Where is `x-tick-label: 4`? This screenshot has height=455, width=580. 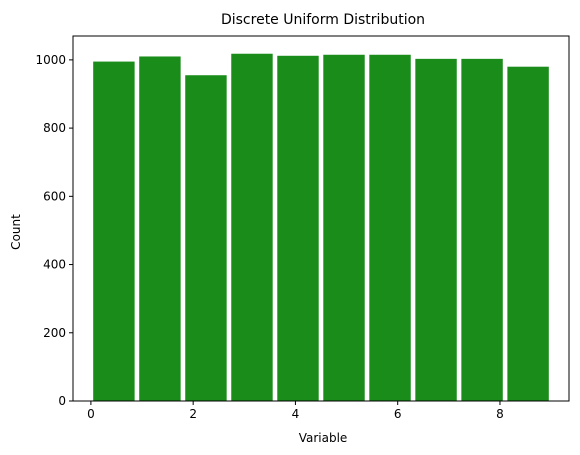
x-tick-label: 4 is located at coordinates (296, 414).